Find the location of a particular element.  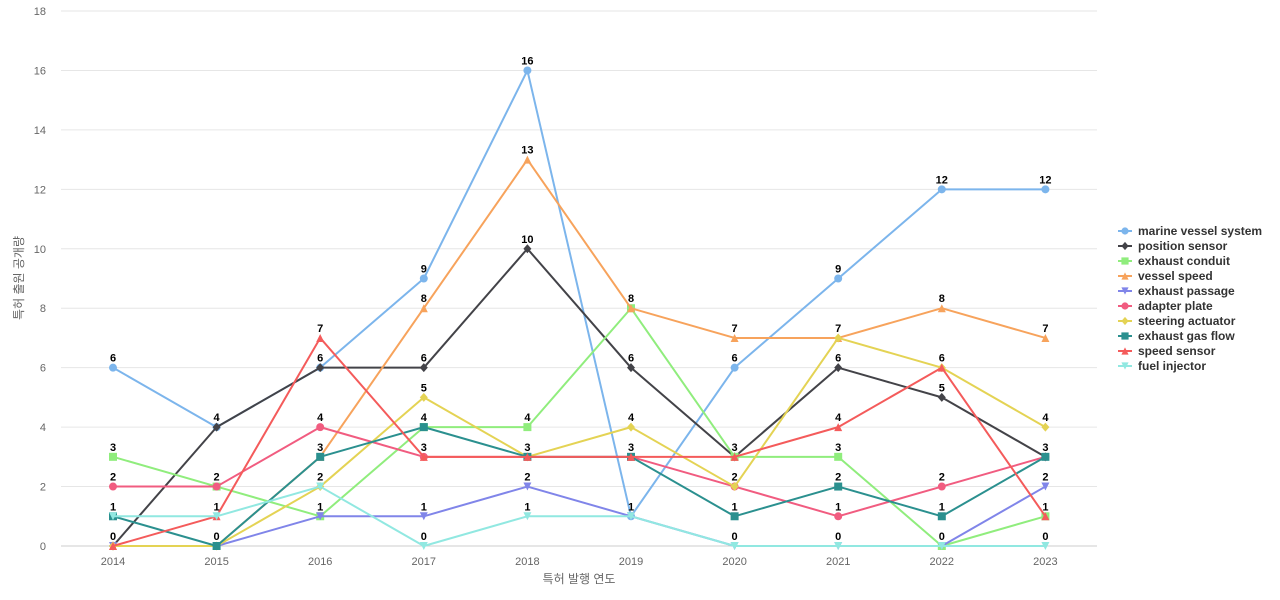

data-label: 10 is located at coordinates (527, 240).